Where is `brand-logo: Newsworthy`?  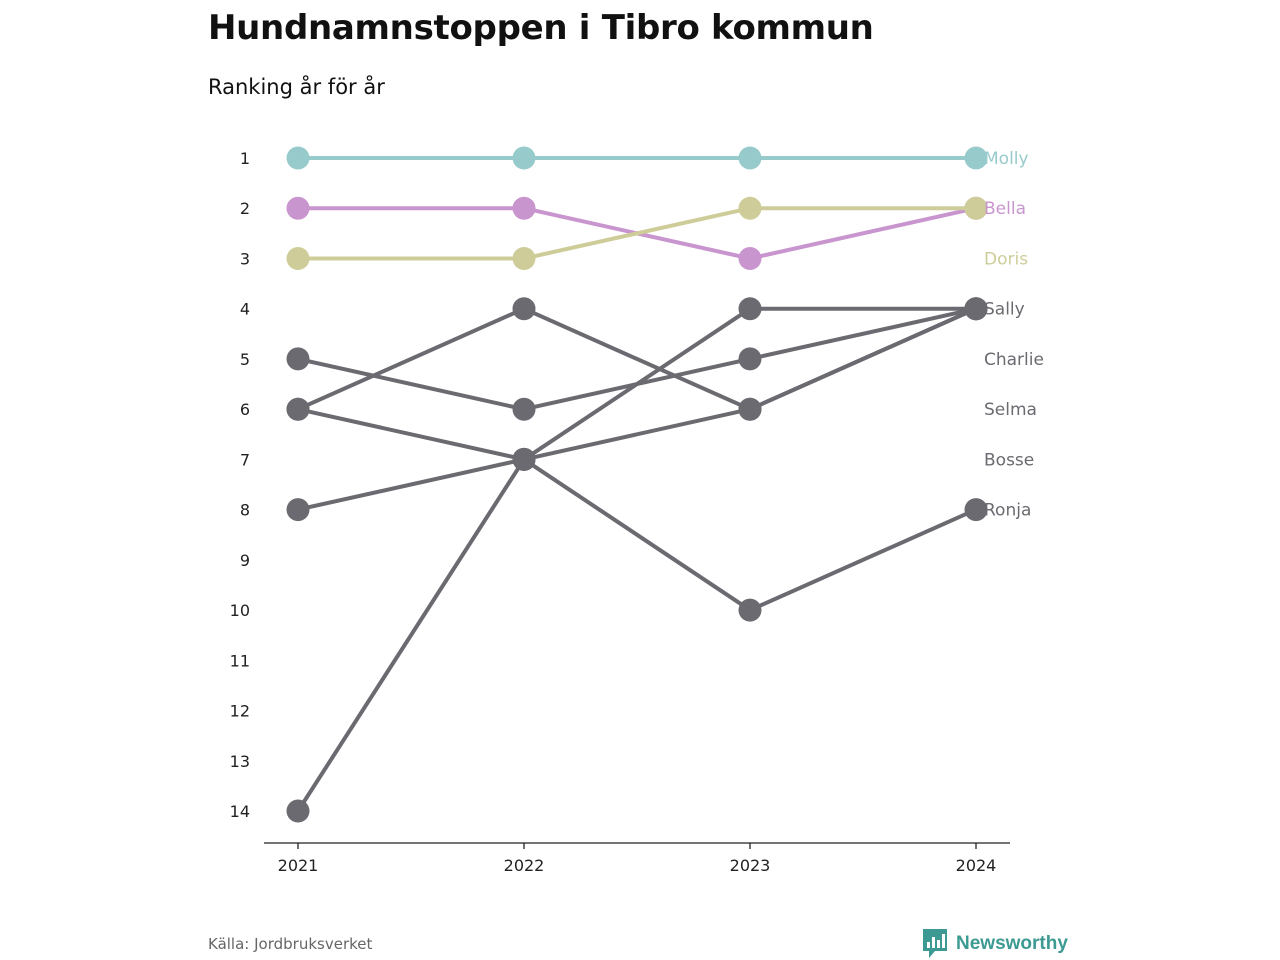
brand-logo: Newsworthy is located at coordinates (995, 944).